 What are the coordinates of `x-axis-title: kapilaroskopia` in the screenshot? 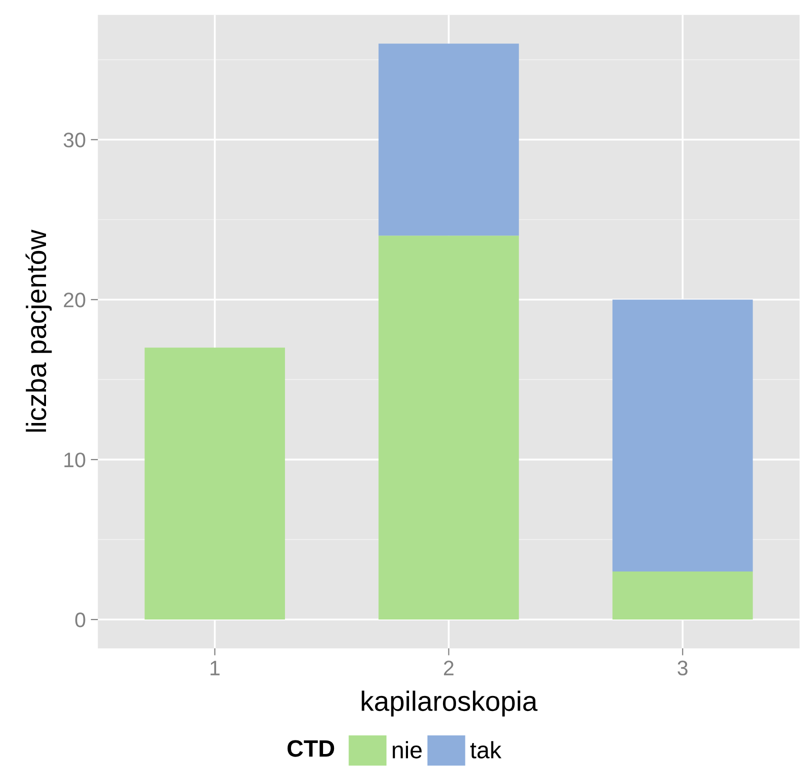 It's located at (450, 703).